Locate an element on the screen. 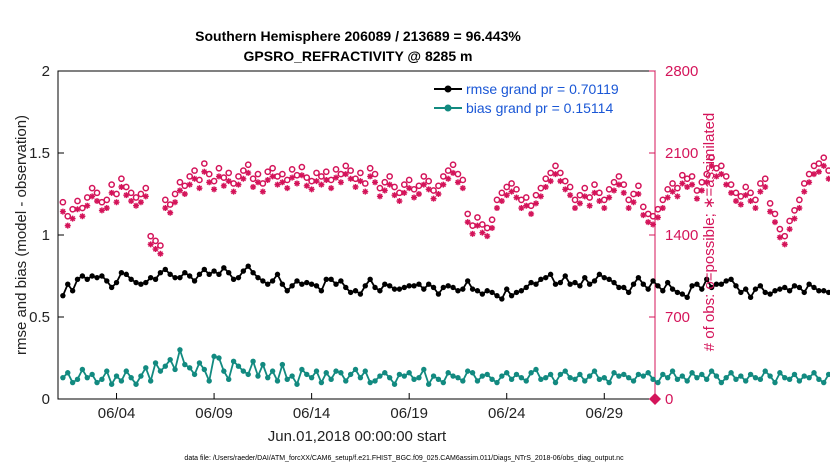 Image resolution: width=830 pixels, height=470 pixels. series-rmse is located at coordinates (445, 282).